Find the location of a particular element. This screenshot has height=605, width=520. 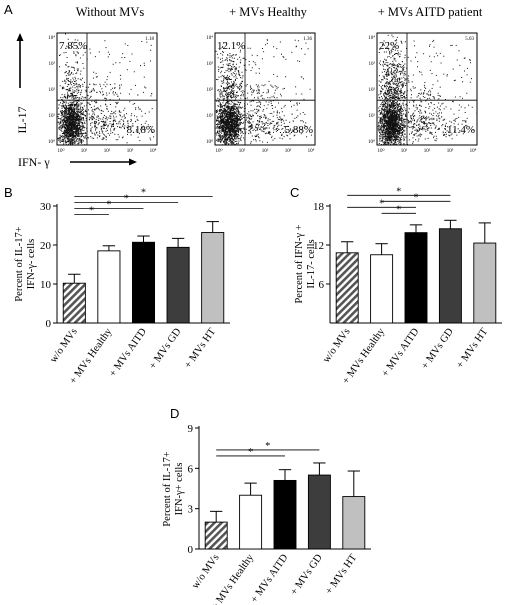

y-tick-label: 20 is located at coordinates (46, 246).